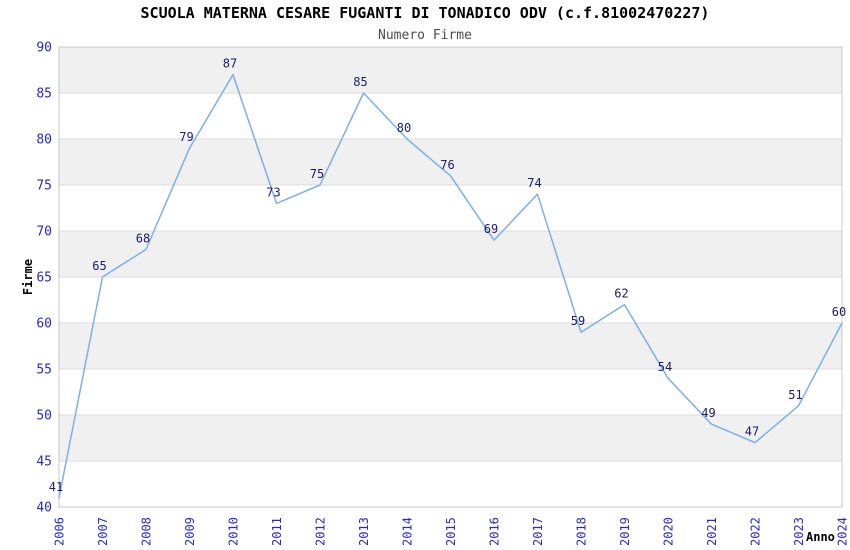 The image size is (850, 550). What do you see at coordinates (44, 232) in the screenshot?
I see `y-tick-label: 70` at bounding box center [44, 232].